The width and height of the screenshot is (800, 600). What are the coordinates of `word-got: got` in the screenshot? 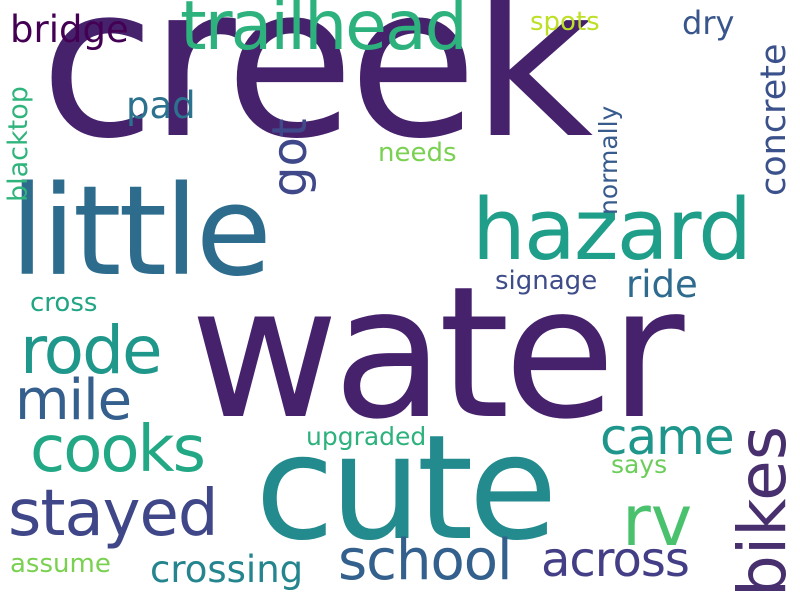 It's located at (290, 157).